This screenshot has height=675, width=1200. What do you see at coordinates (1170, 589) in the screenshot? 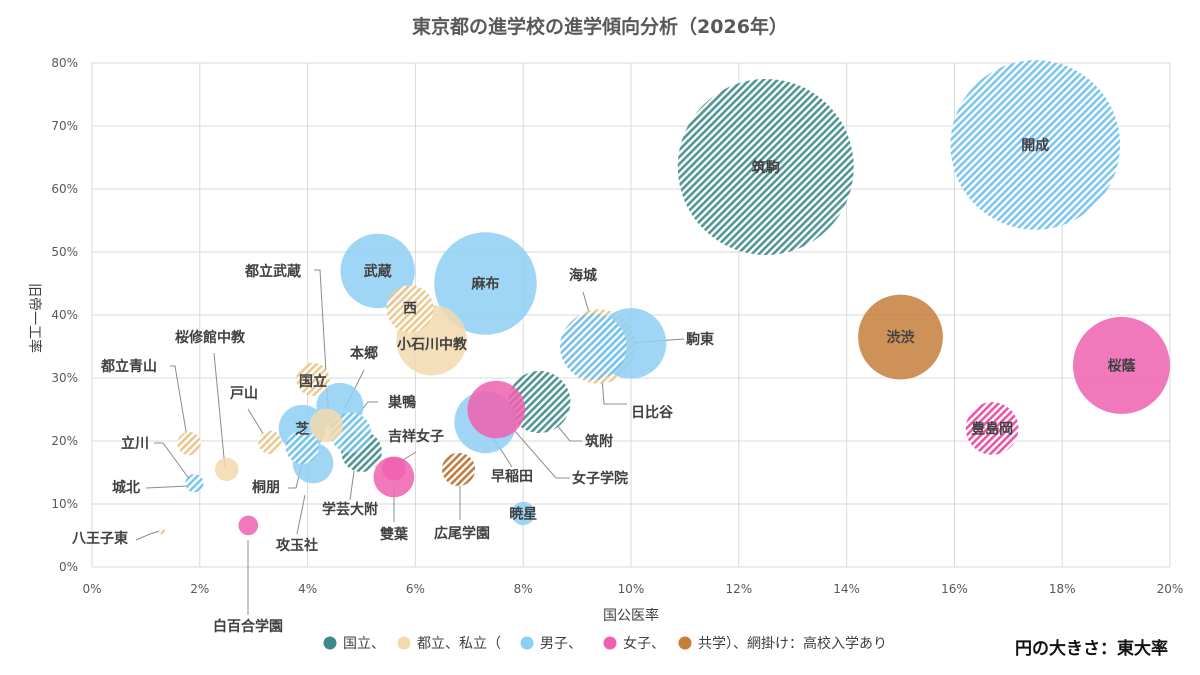
I see `x-tick-label: 20%` at bounding box center [1170, 589].